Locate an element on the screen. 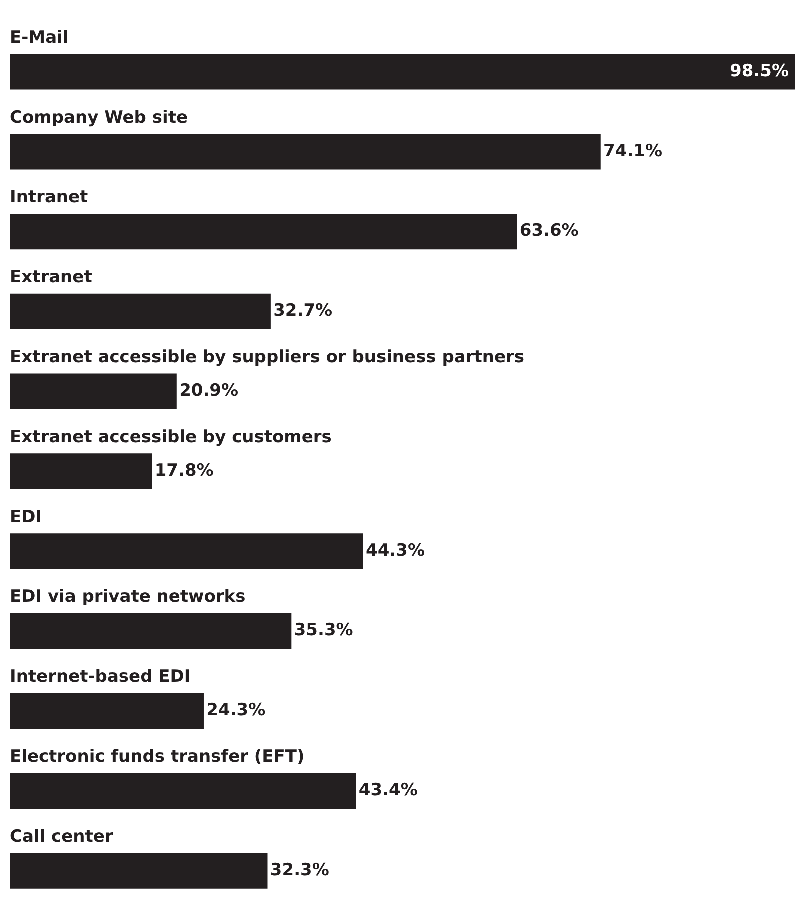  data-label: 43.4% is located at coordinates (388, 790).